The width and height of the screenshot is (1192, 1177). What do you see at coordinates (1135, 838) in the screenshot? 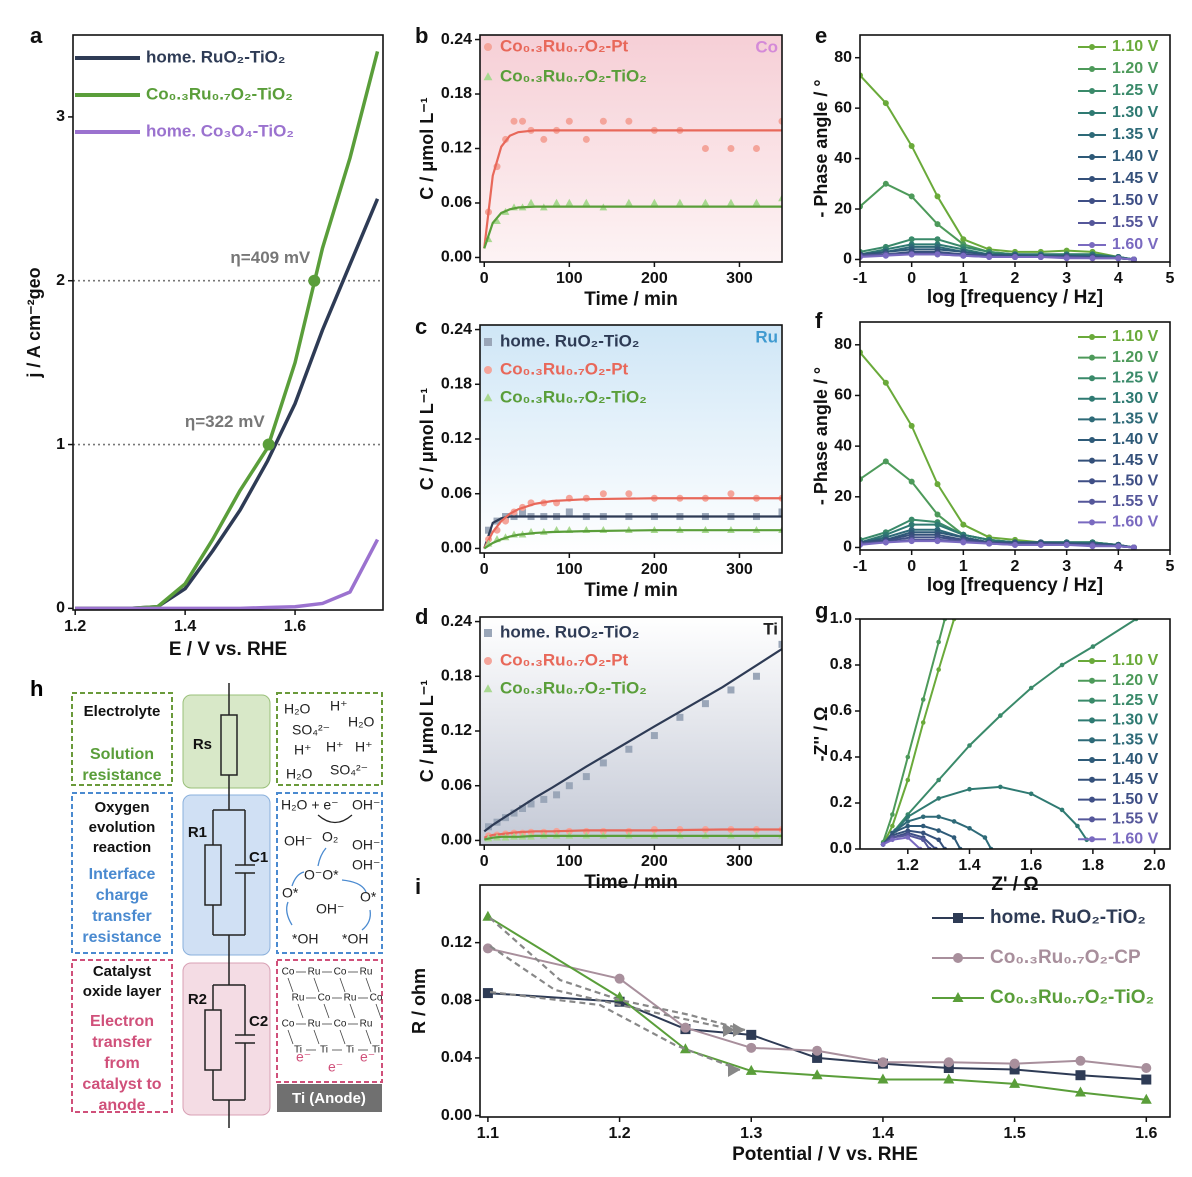
I see `legend-label: 1.60 V` at bounding box center [1135, 838].